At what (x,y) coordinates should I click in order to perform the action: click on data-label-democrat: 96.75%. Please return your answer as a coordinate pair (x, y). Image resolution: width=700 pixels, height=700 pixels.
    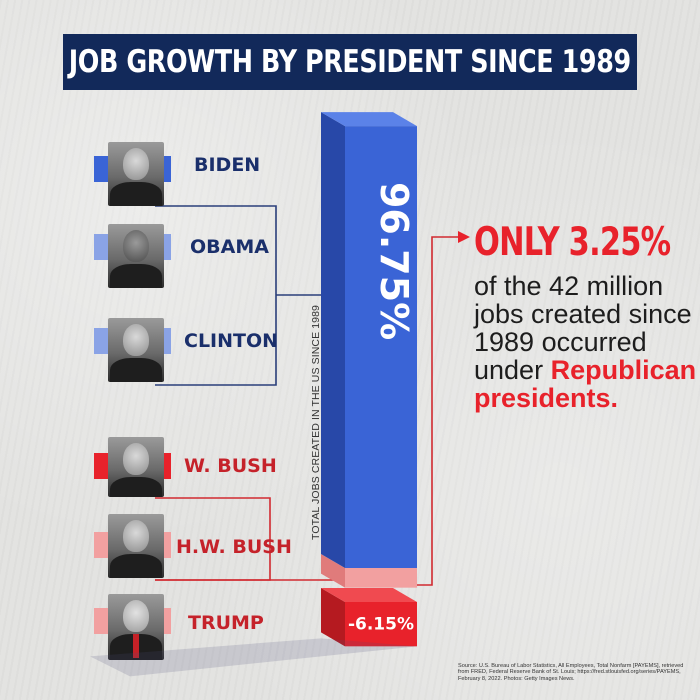
    Looking at the image, I should click on (394, 261).